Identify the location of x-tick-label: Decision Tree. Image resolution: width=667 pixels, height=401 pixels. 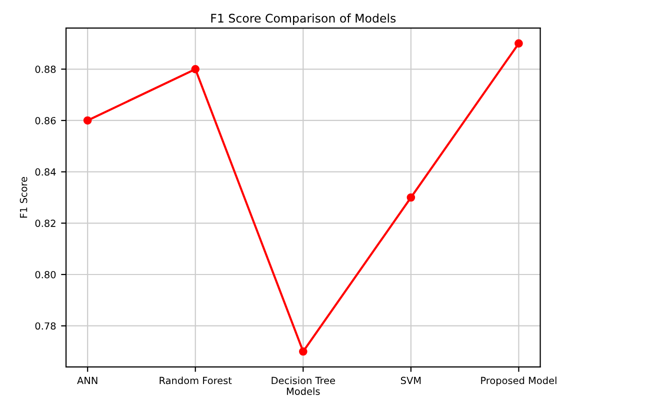
(303, 380).